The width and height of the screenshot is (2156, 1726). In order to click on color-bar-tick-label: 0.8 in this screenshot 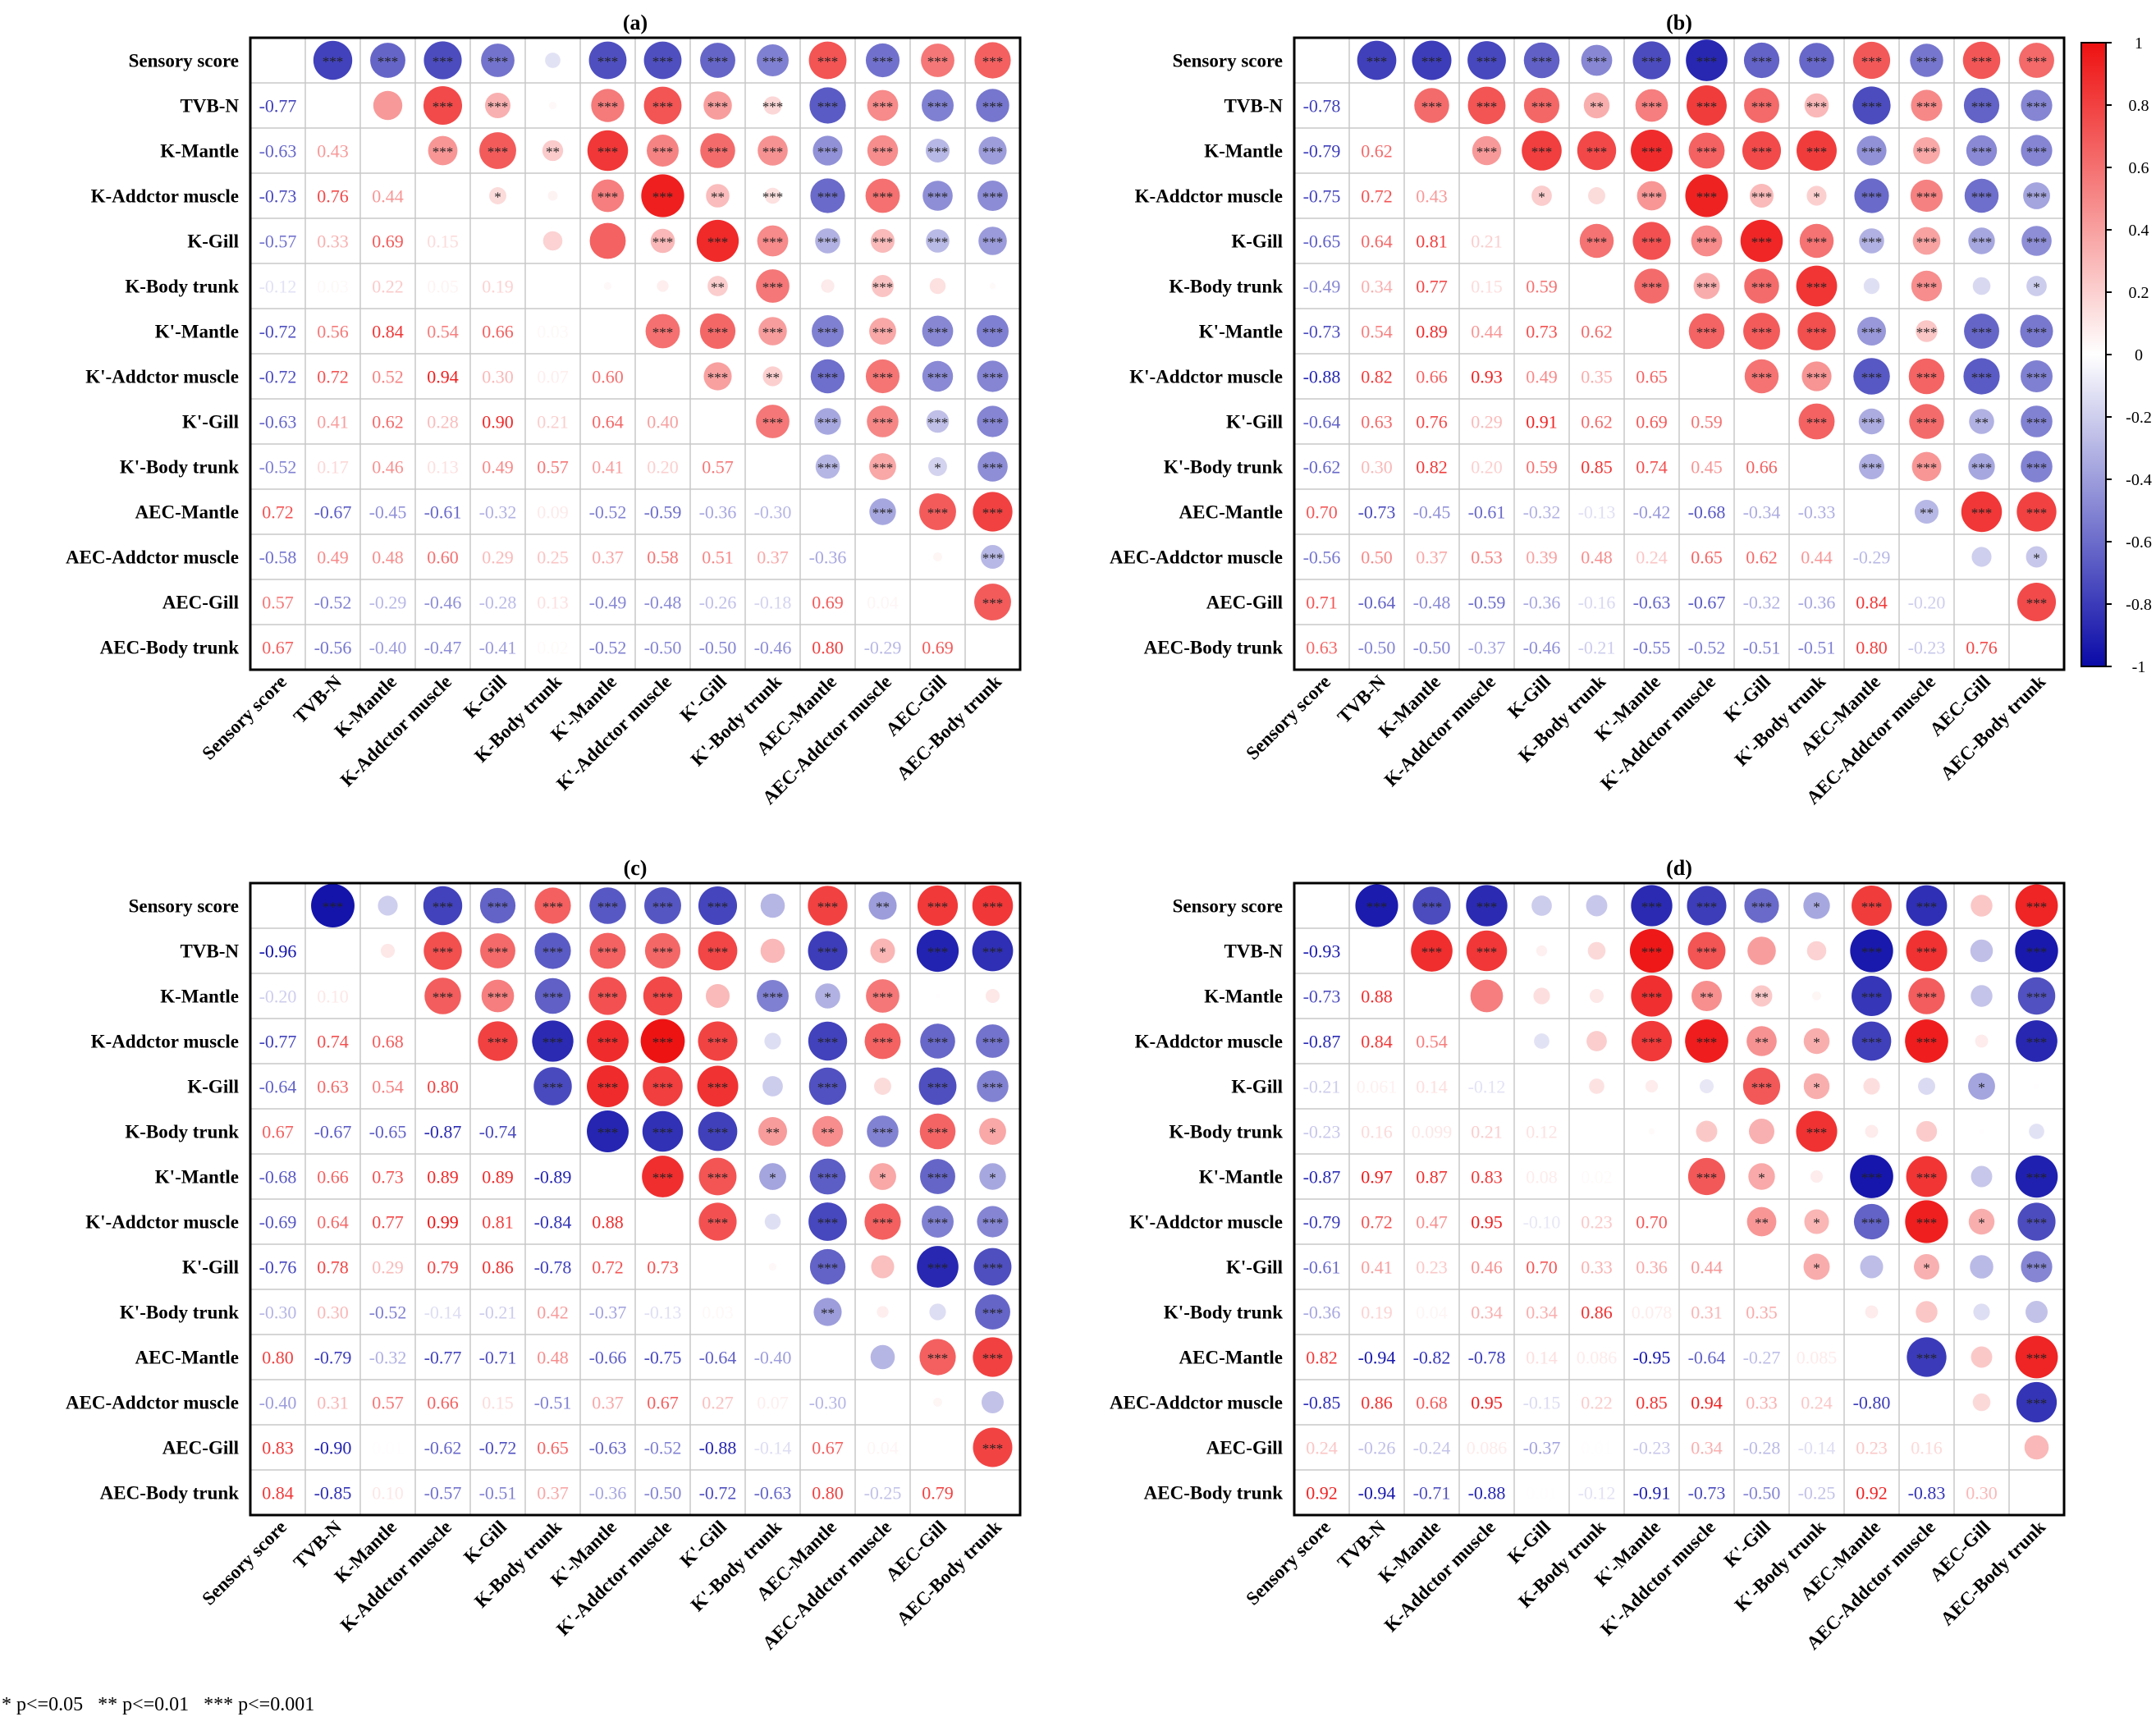, I will do `click(2139, 106)`.